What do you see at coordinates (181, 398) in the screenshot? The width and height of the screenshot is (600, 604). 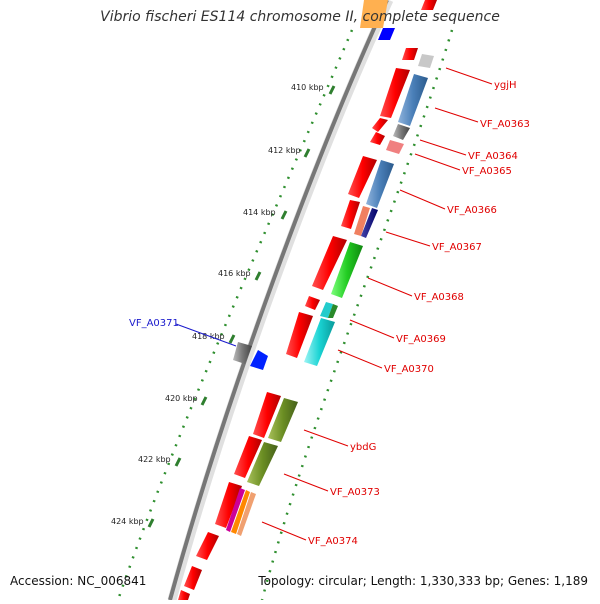 I see `kbp-label: 420 kbp` at bounding box center [181, 398].